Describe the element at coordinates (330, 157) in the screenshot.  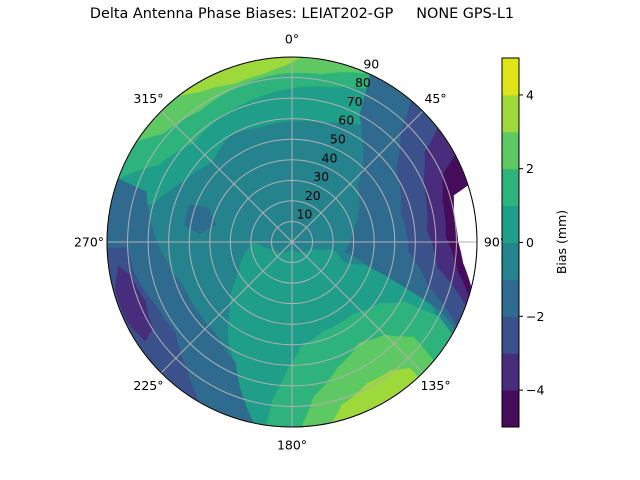
I see `r-tick-label: 40` at that location.